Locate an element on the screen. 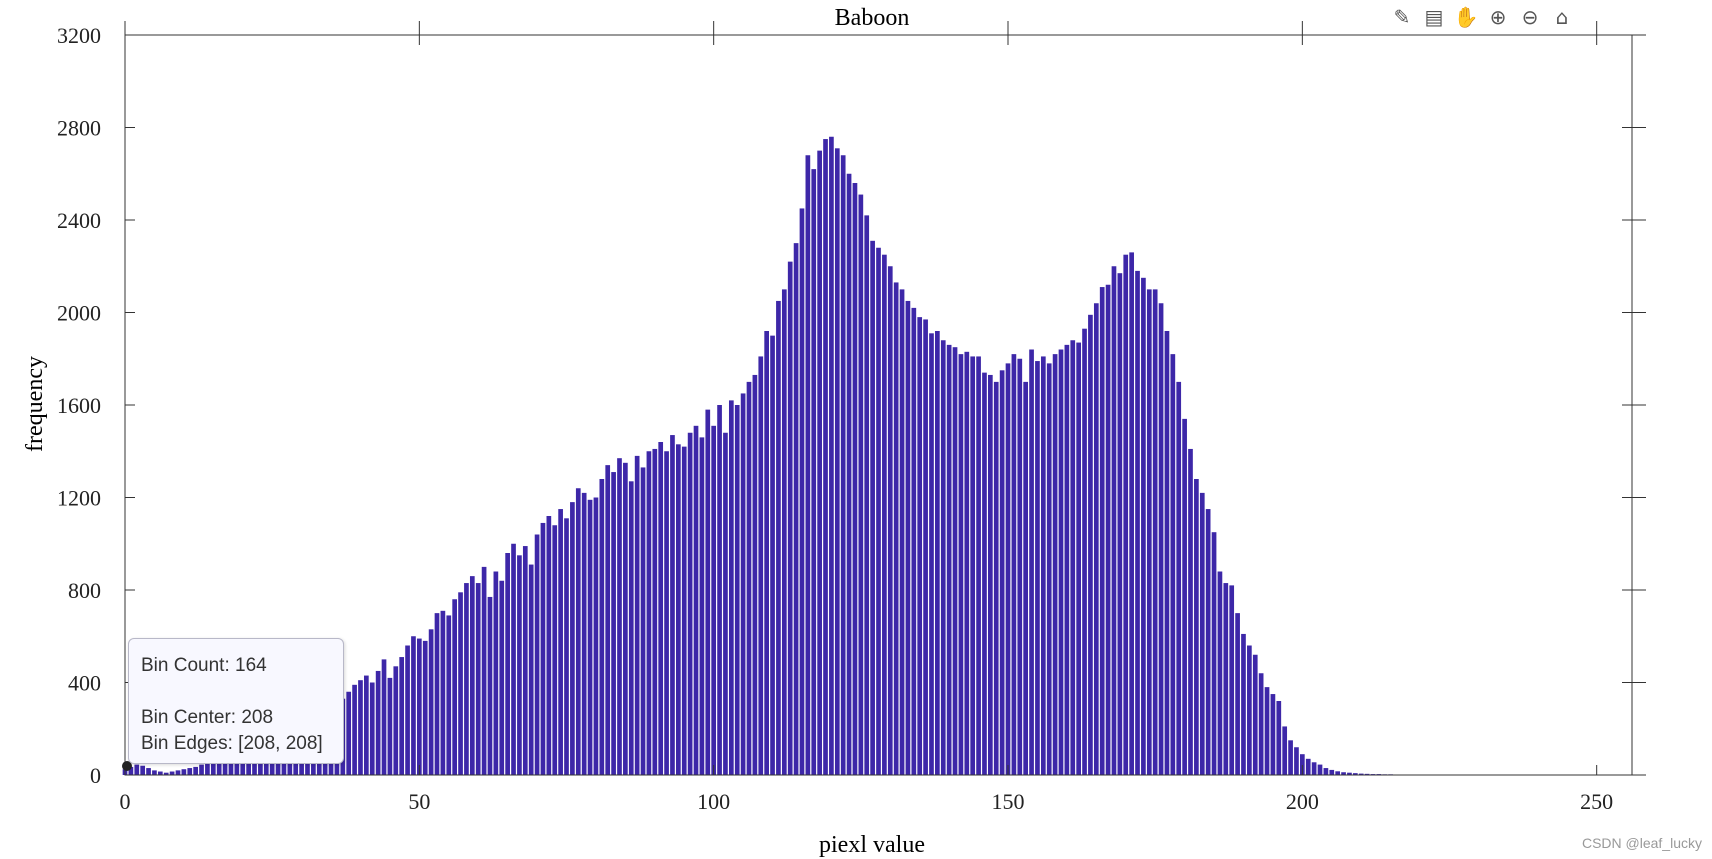  x-axis-label: piexl value is located at coordinates (872, 845).